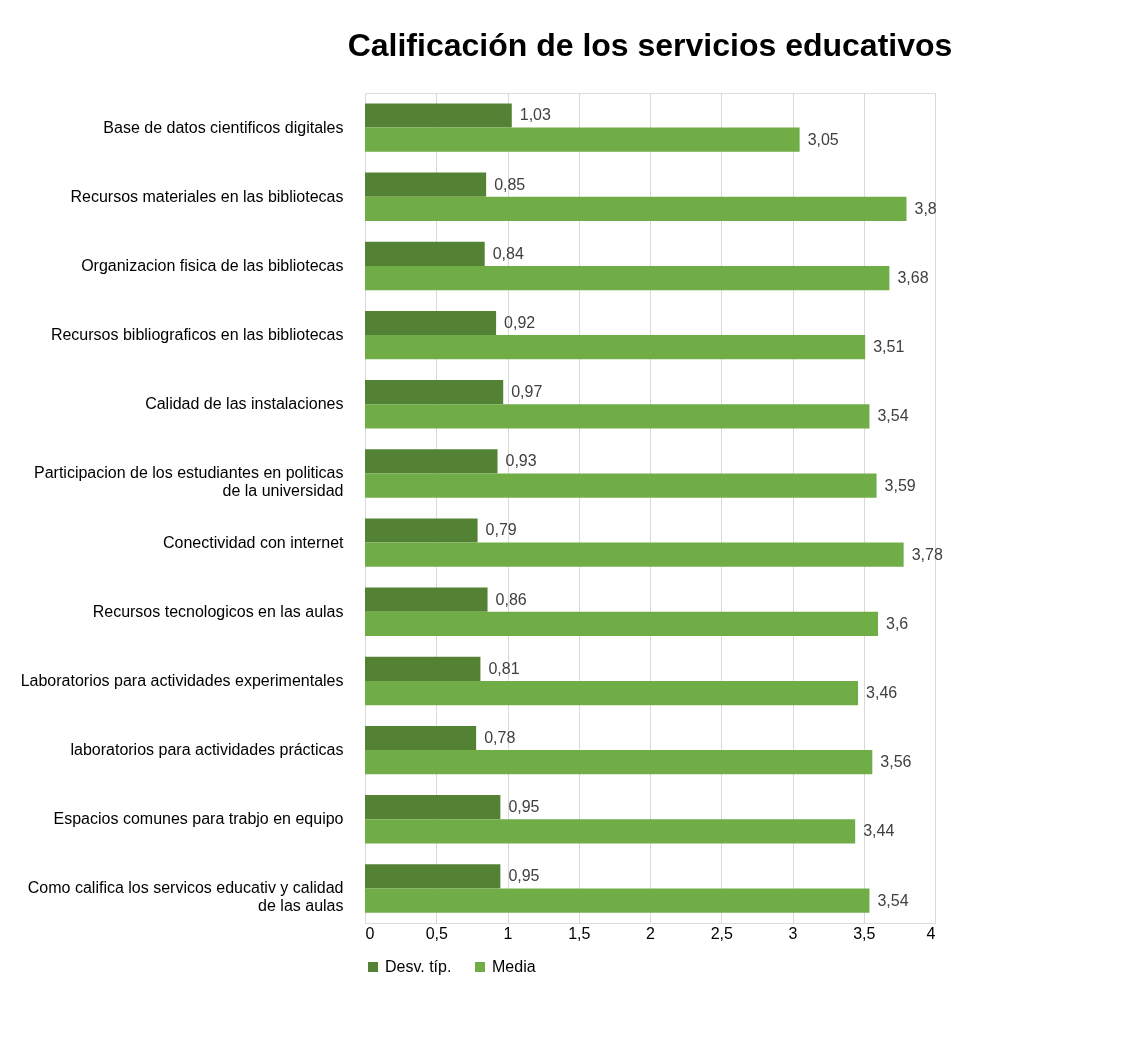 This screenshot has height=1053, width=1134. I want to click on data-label: 3,56, so click(896, 762).